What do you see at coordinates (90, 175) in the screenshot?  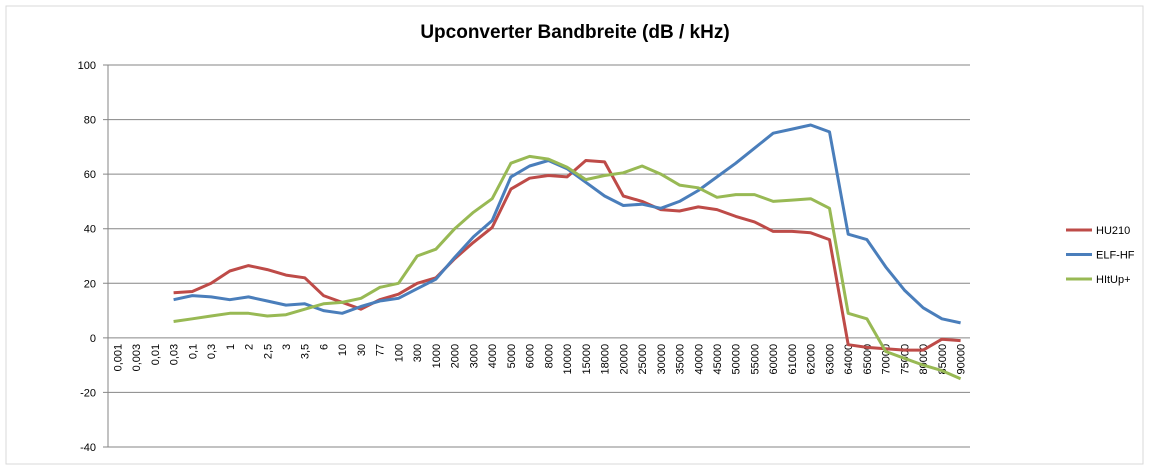 I see `y-tick-label: 60` at bounding box center [90, 175].